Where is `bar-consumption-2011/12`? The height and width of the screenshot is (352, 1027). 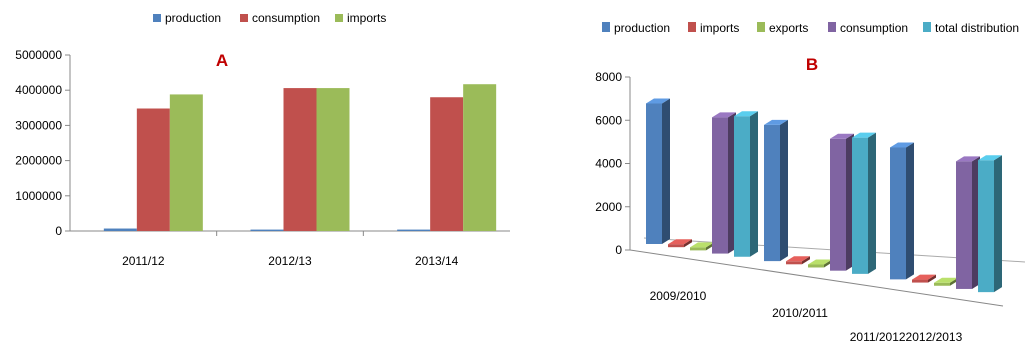 bar-consumption-2011/12 is located at coordinates (153, 169).